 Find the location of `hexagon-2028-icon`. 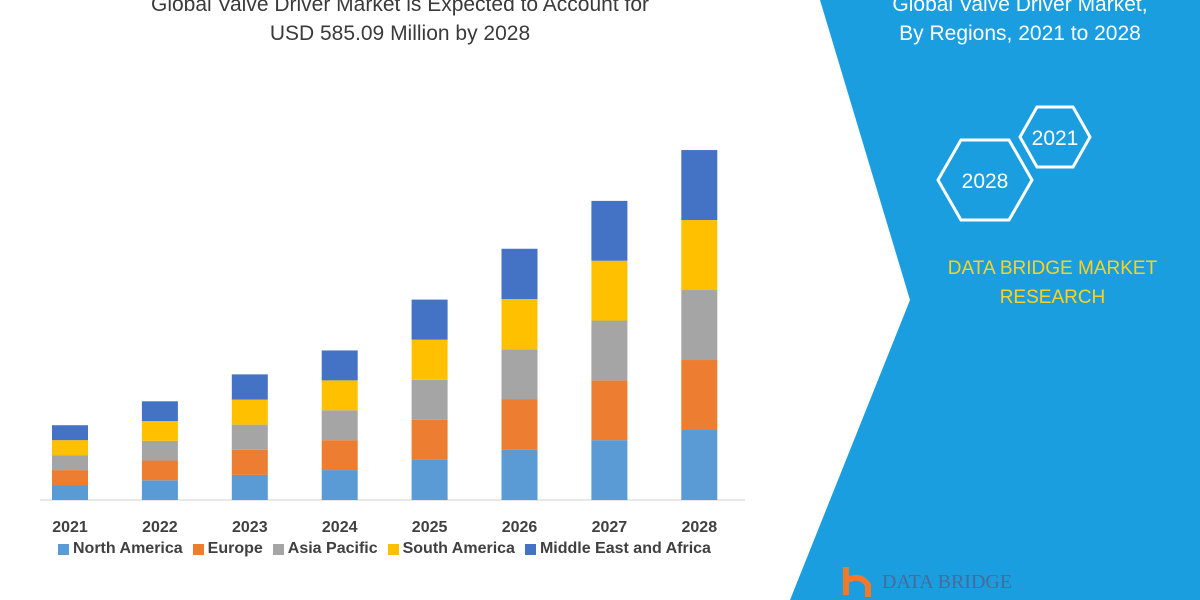

hexagon-2028-icon is located at coordinates (985, 180).